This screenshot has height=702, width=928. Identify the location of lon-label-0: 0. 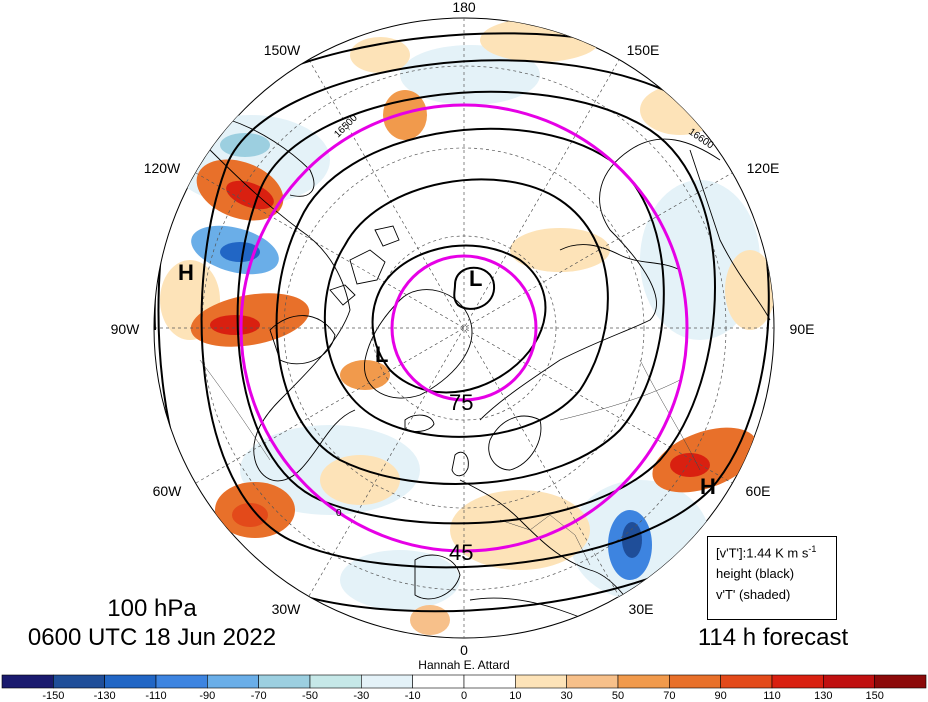
(464, 650).